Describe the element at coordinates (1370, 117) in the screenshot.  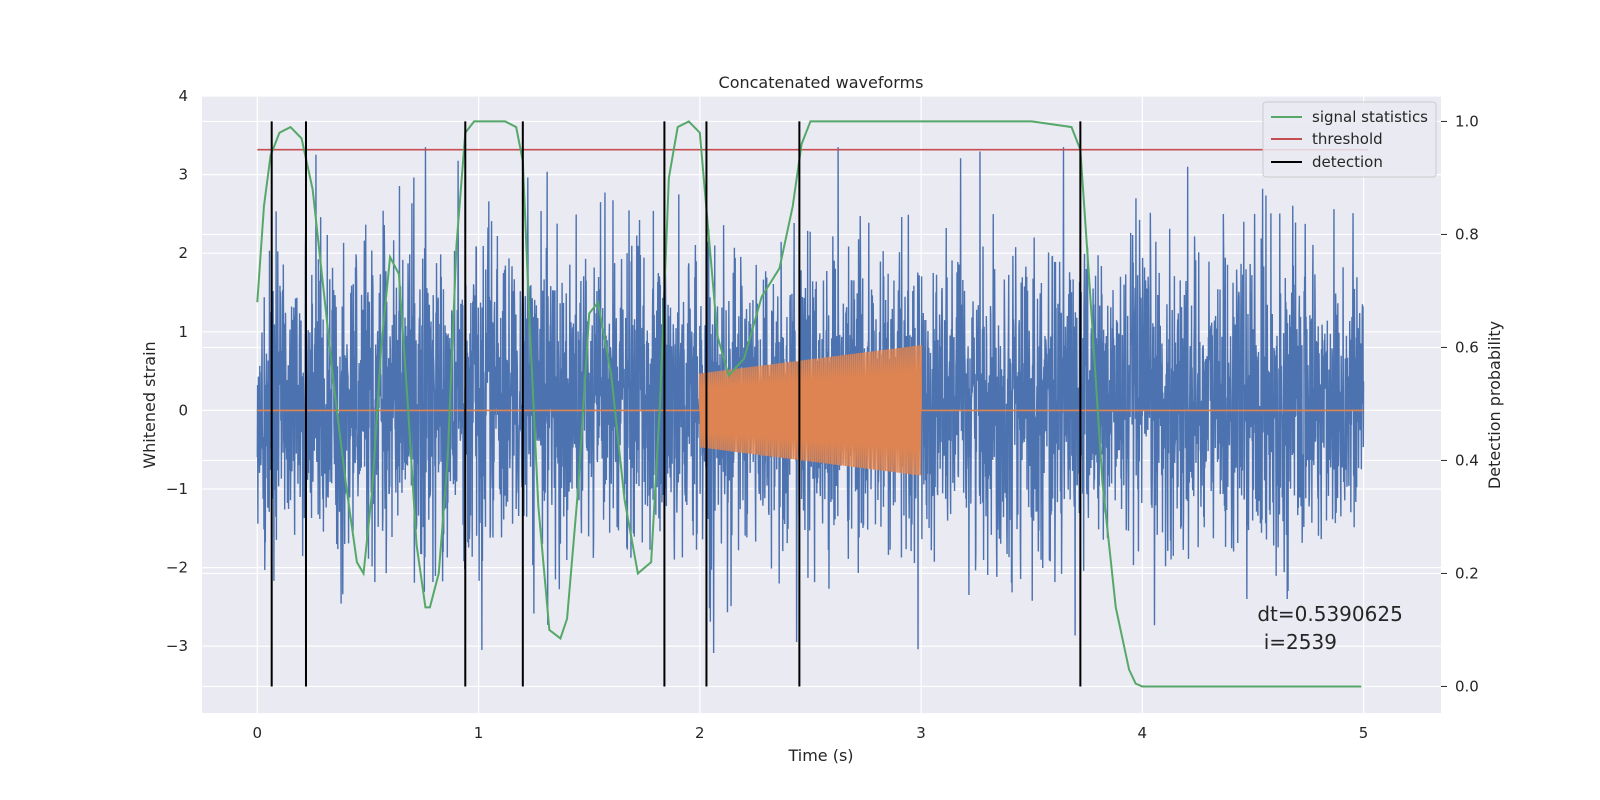
I see `legend-label-signal-statistics: signal statistics` at that location.